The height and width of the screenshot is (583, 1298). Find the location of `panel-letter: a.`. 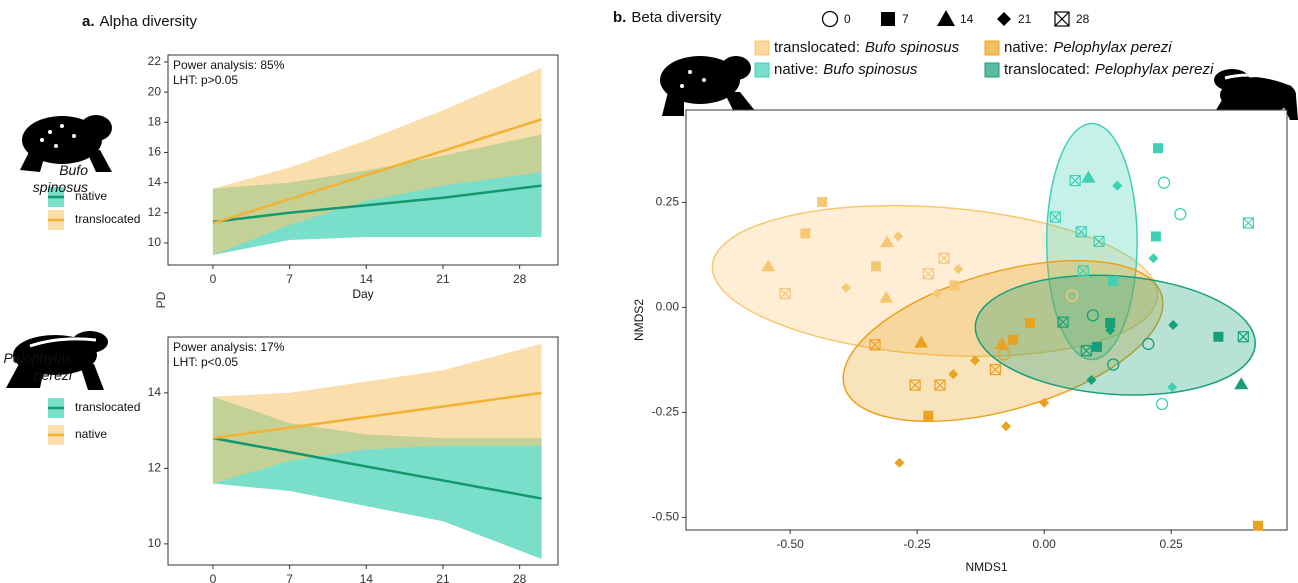

panel-letter: a. is located at coordinates (88, 21).